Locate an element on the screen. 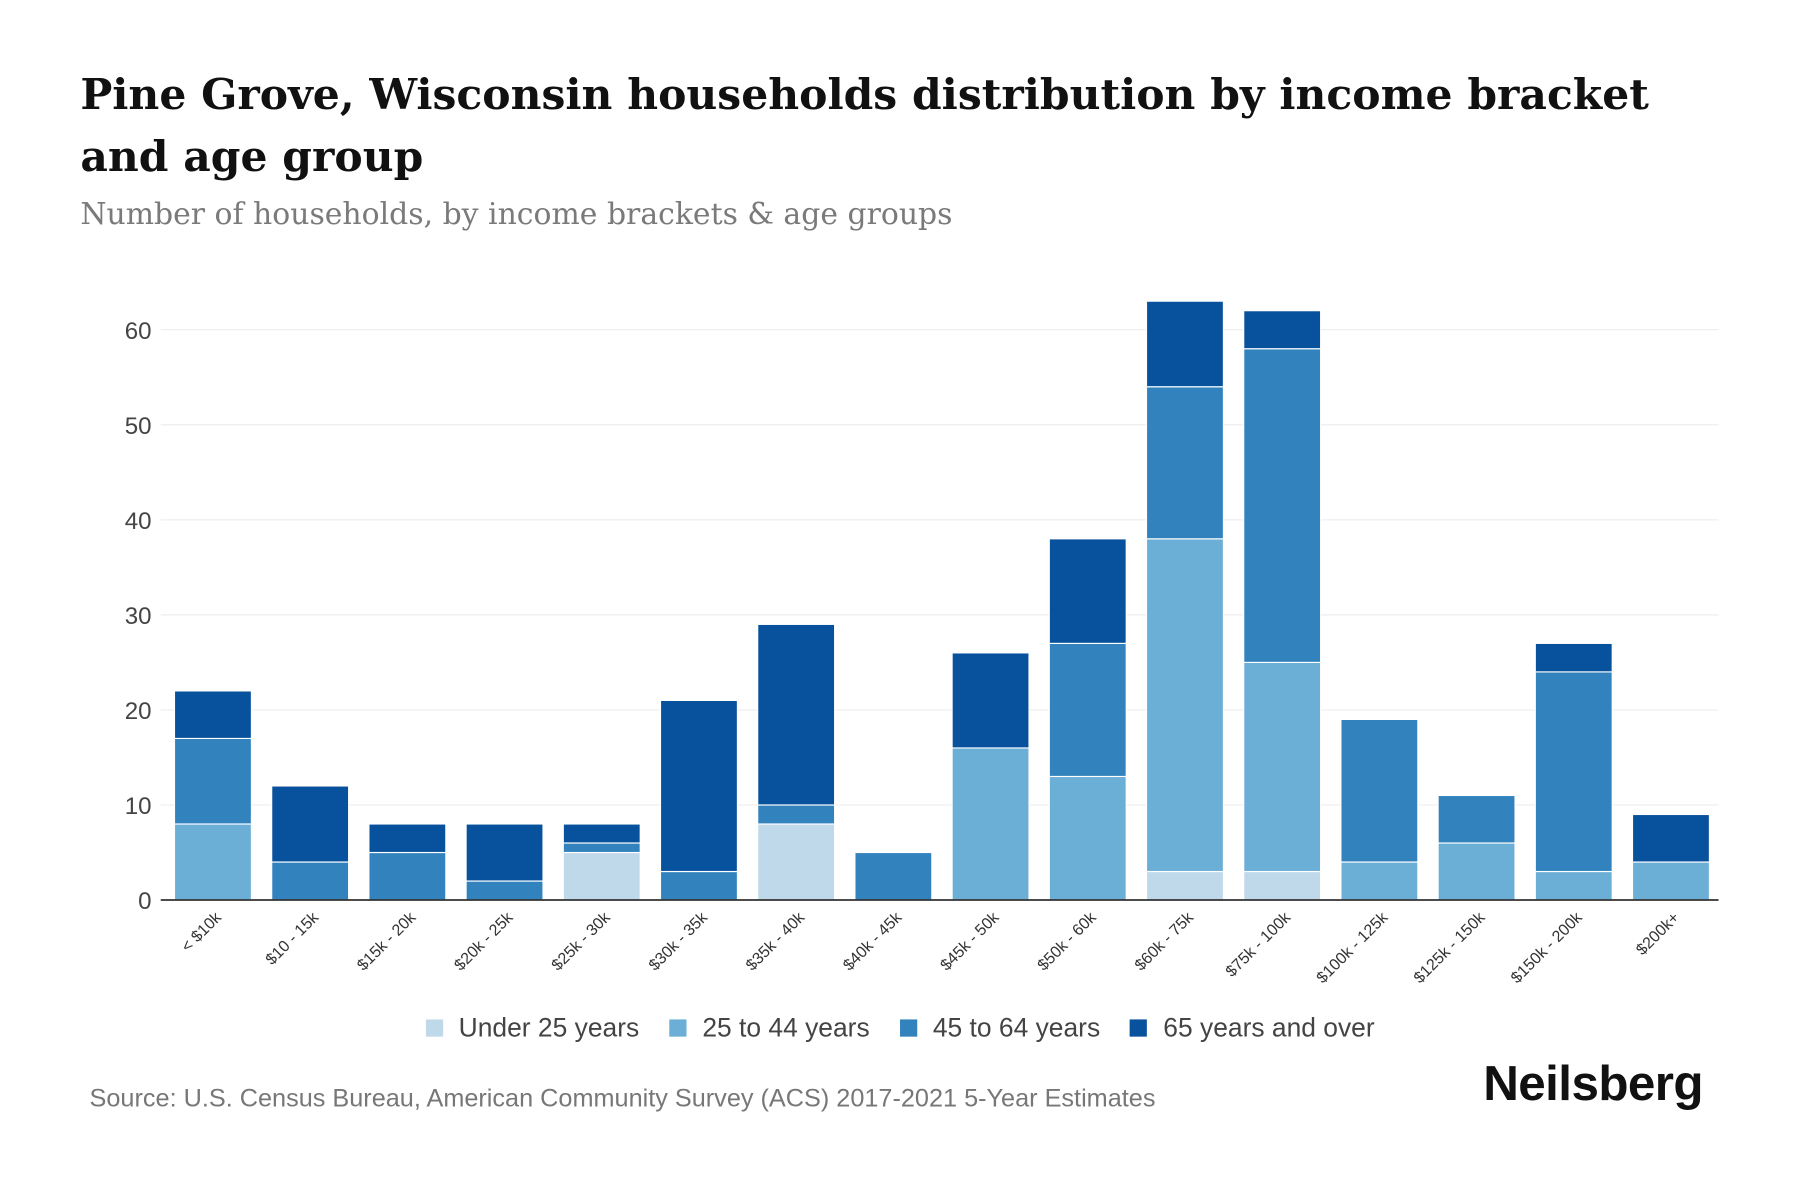 The width and height of the screenshot is (1800, 1200). legend-item: 45 to 64 years is located at coordinates (1000, 1028).